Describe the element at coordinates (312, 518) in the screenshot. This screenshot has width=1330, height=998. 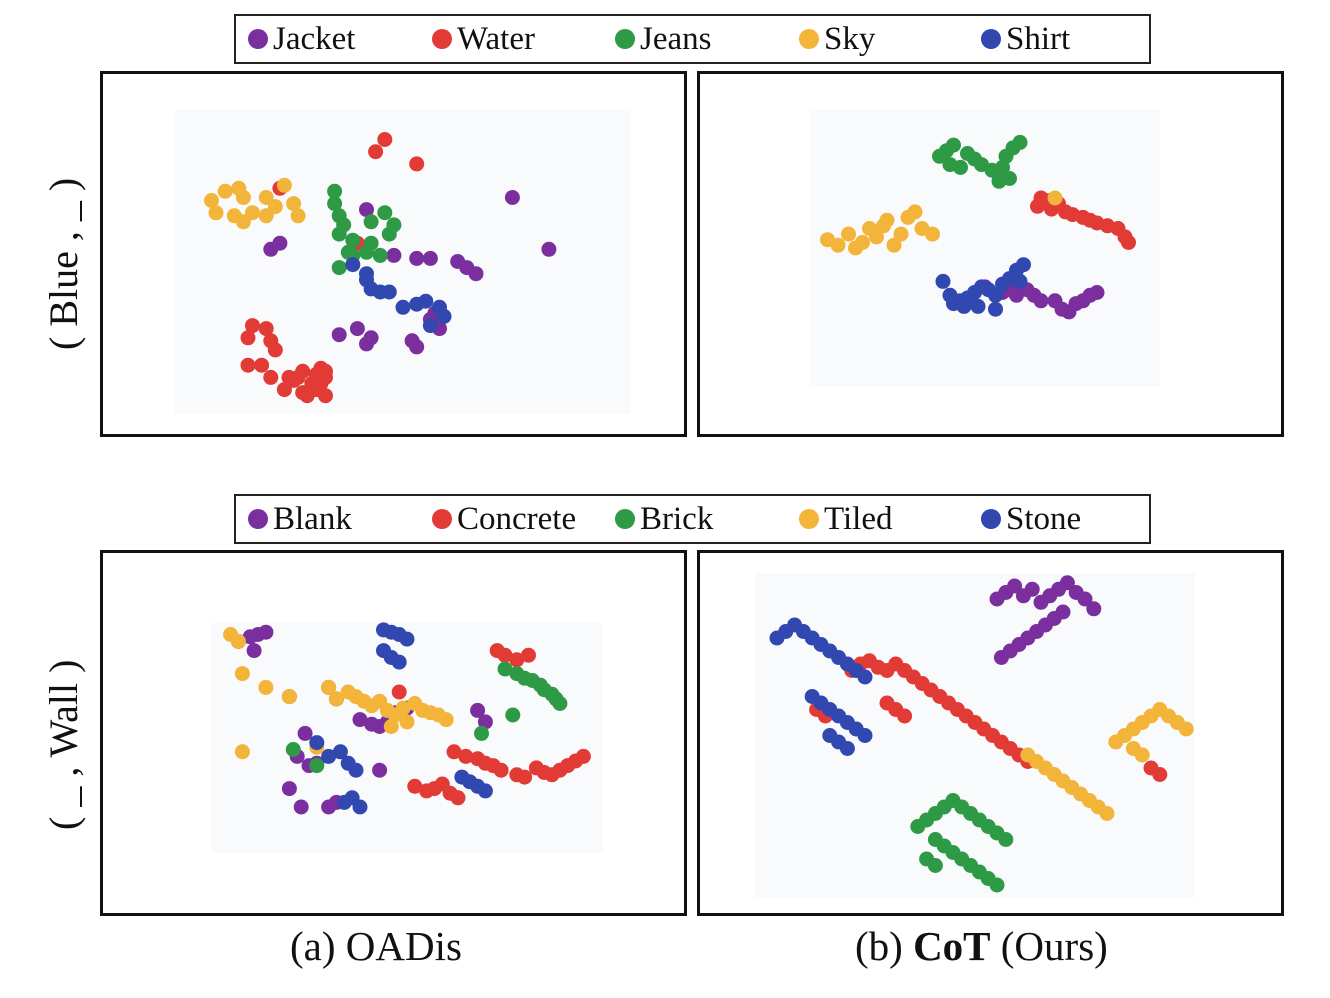
I see `legend-label: Blank` at that location.